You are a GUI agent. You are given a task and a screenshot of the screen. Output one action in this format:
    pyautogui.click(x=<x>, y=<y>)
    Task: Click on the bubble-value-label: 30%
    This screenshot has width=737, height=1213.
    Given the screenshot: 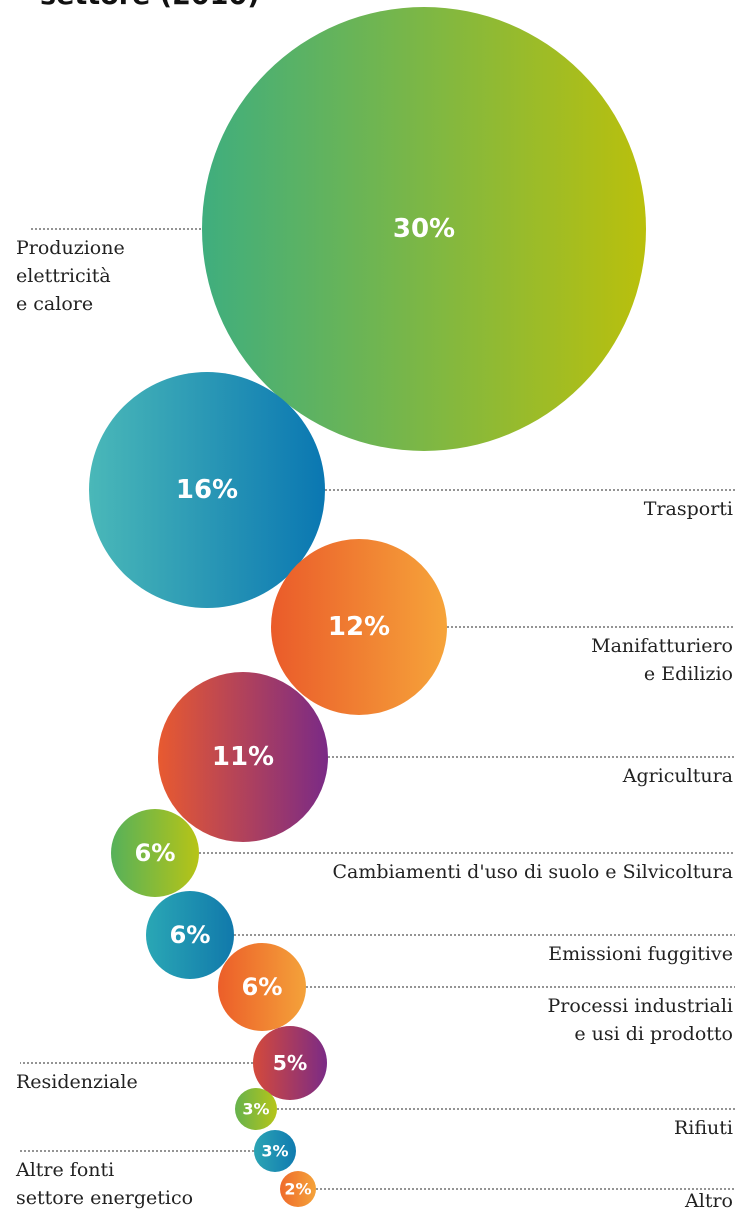 What is the action you would take?
    pyautogui.click(x=424, y=229)
    